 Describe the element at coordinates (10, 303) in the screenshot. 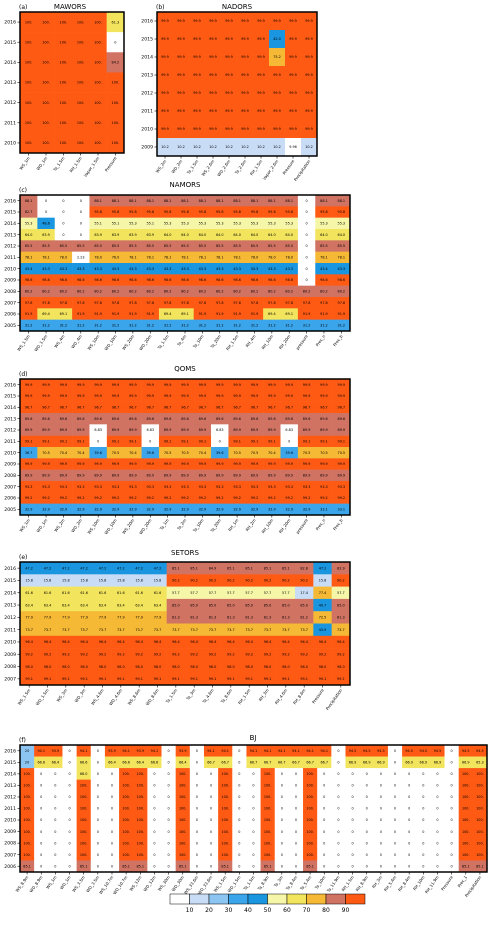

I see `y-tick-label: 2007` at that location.